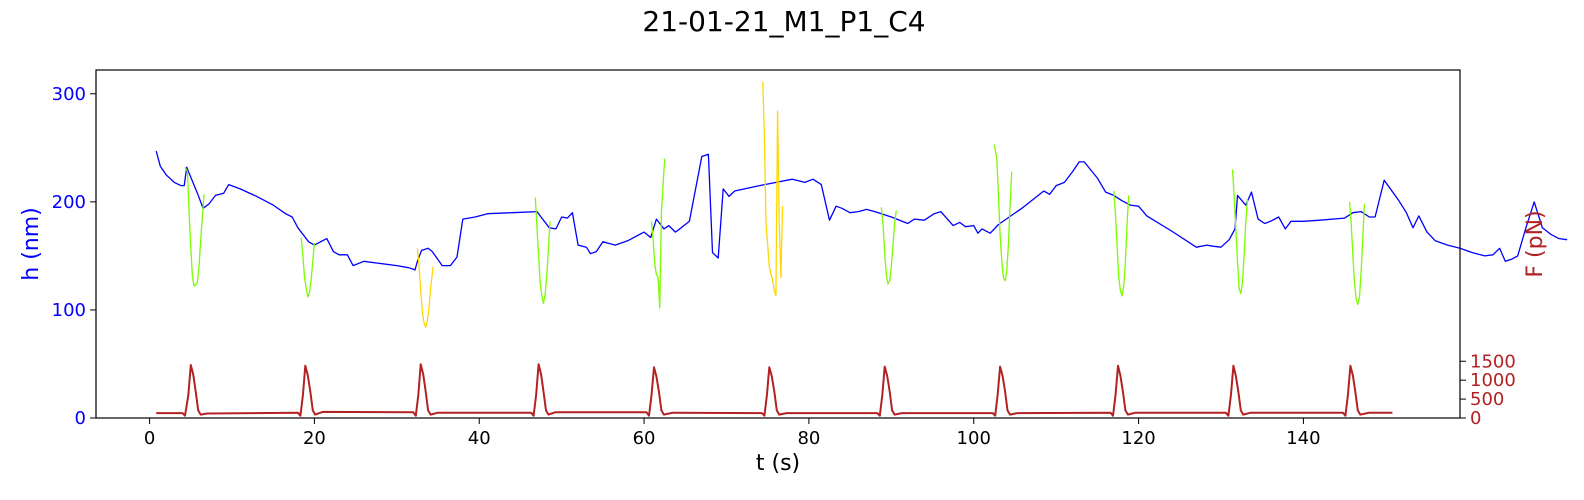 The image size is (1584, 500). Describe the element at coordinates (149, 438) in the screenshot. I see `x-tick-label: 0` at that location.